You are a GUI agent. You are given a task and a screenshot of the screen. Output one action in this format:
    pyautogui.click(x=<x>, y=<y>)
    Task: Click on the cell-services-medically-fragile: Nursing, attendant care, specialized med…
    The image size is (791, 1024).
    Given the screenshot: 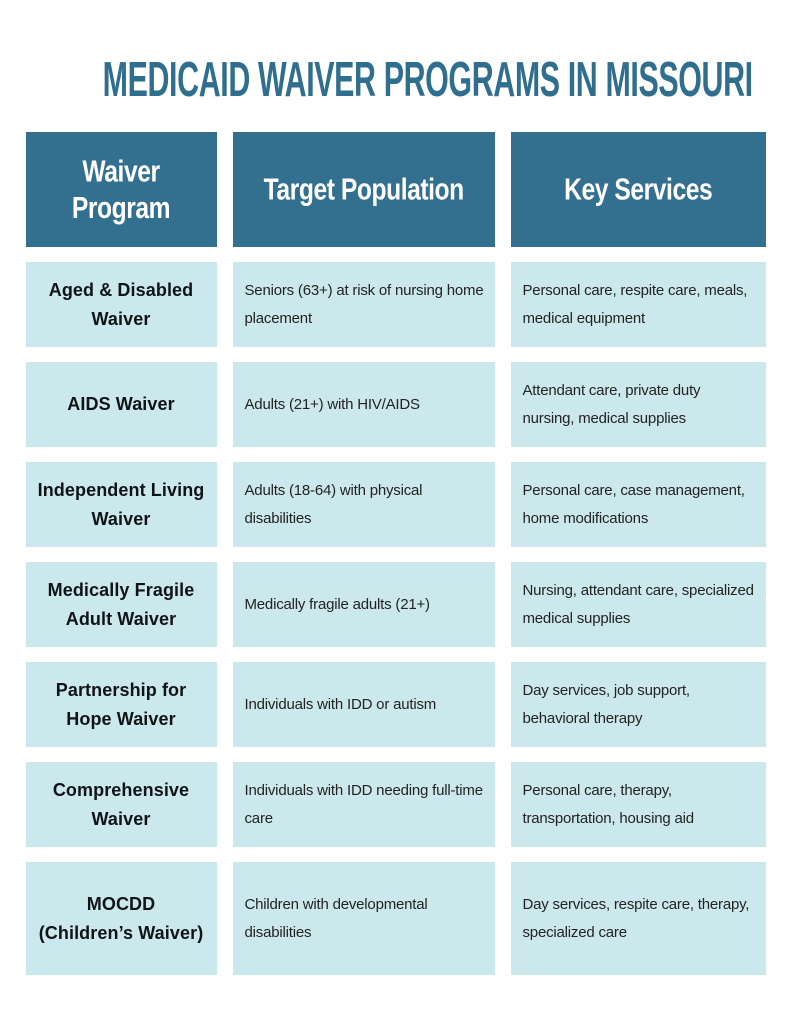 What is the action you would take?
    pyautogui.click(x=638, y=604)
    